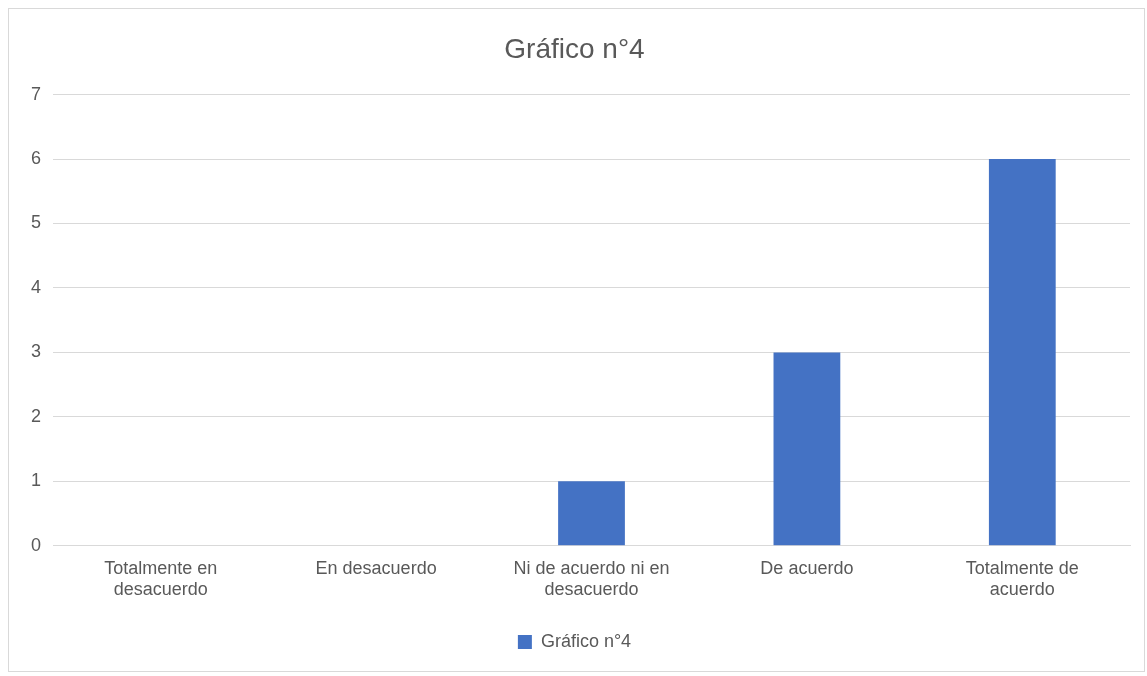  Describe the element at coordinates (36, 158) in the screenshot. I see `y-tick-label: 6` at that location.